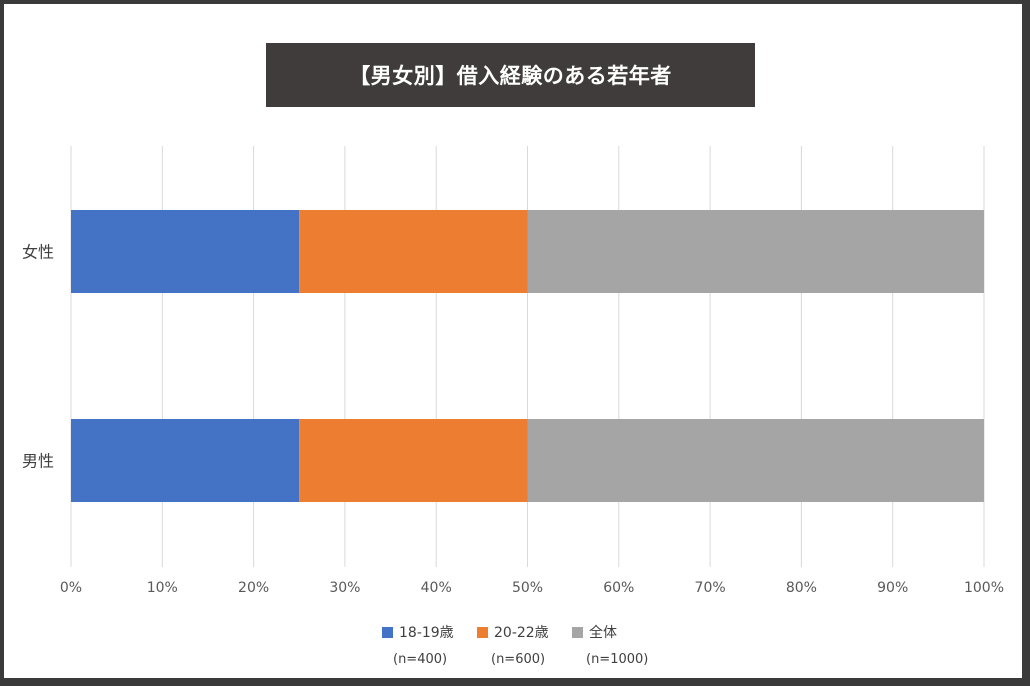 This screenshot has width=1030, height=686. What do you see at coordinates (436, 588) in the screenshot?
I see `x-tick-label: 40%` at bounding box center [436, 588].